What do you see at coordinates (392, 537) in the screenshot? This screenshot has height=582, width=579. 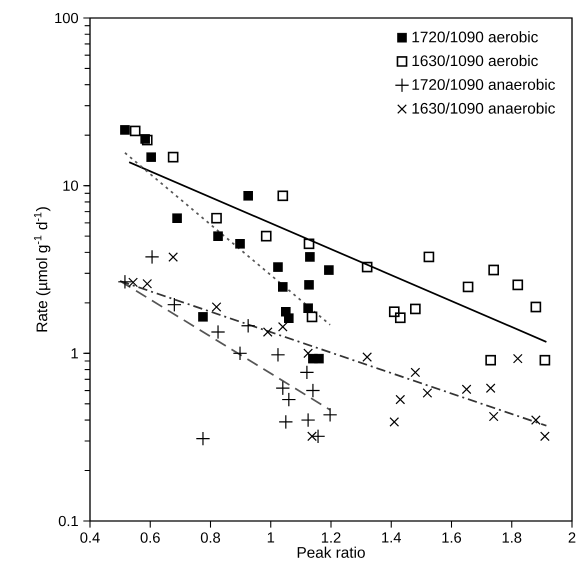 I see `x-tick-label: 1.4` at bounding box center [392, 537].